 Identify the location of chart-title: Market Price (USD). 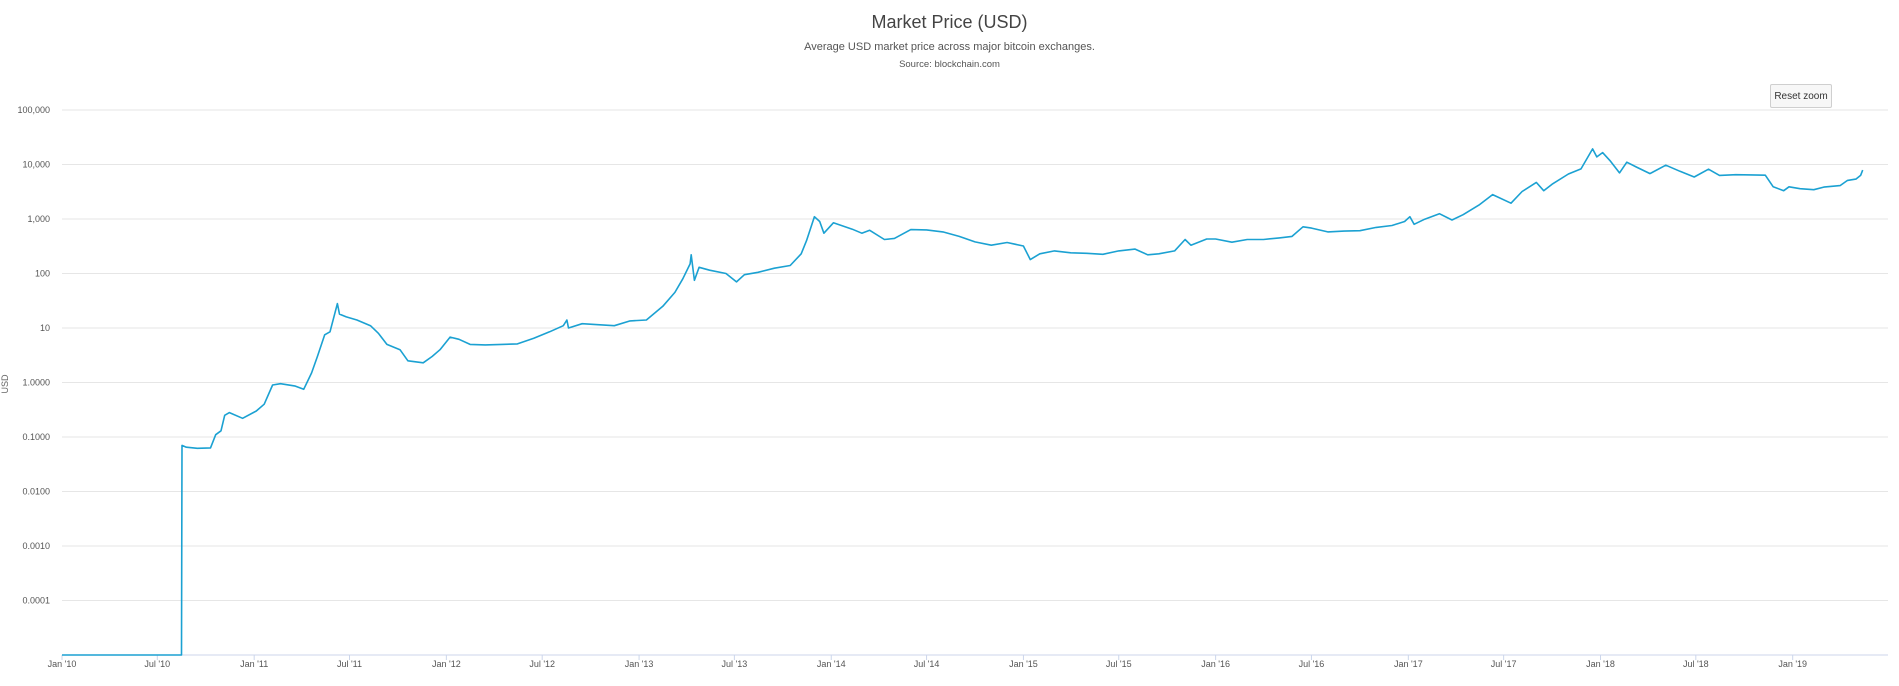
(949, 22).